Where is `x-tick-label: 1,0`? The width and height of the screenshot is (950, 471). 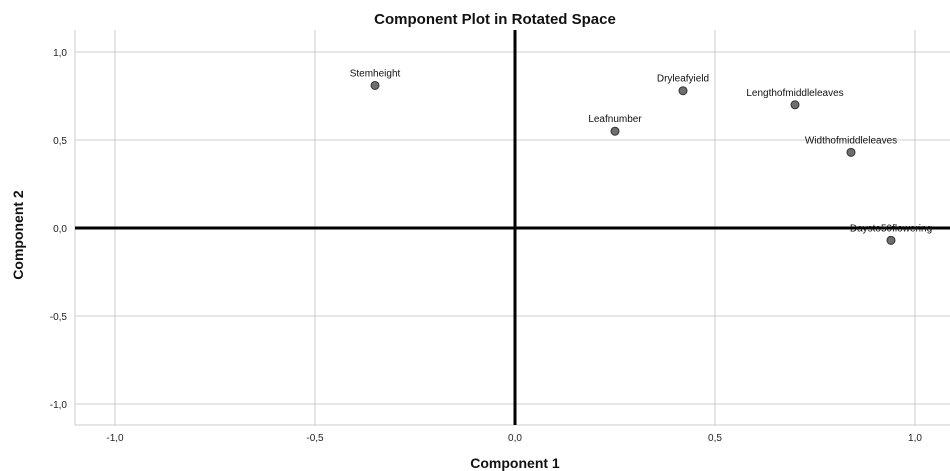
x-tick-label: 1,0 is located at coordinates (915, 438).